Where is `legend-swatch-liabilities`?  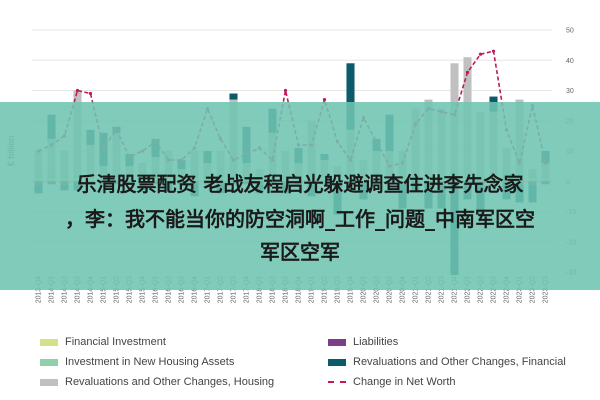 legend-swatch-liabilities is located at coordinates (337, 342).